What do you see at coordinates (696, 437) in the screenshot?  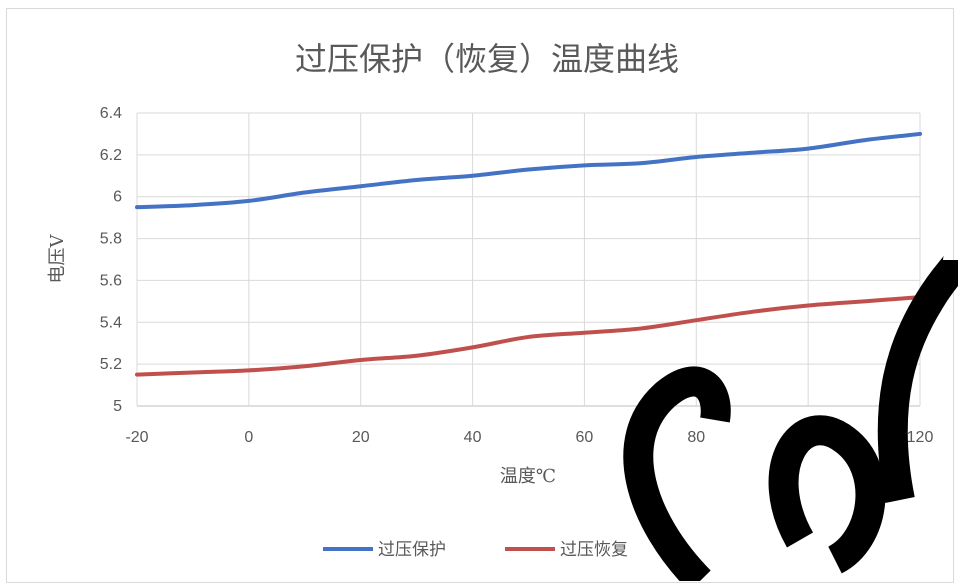 I see `x-tick-label: 80` at bounding box center [696, 437].